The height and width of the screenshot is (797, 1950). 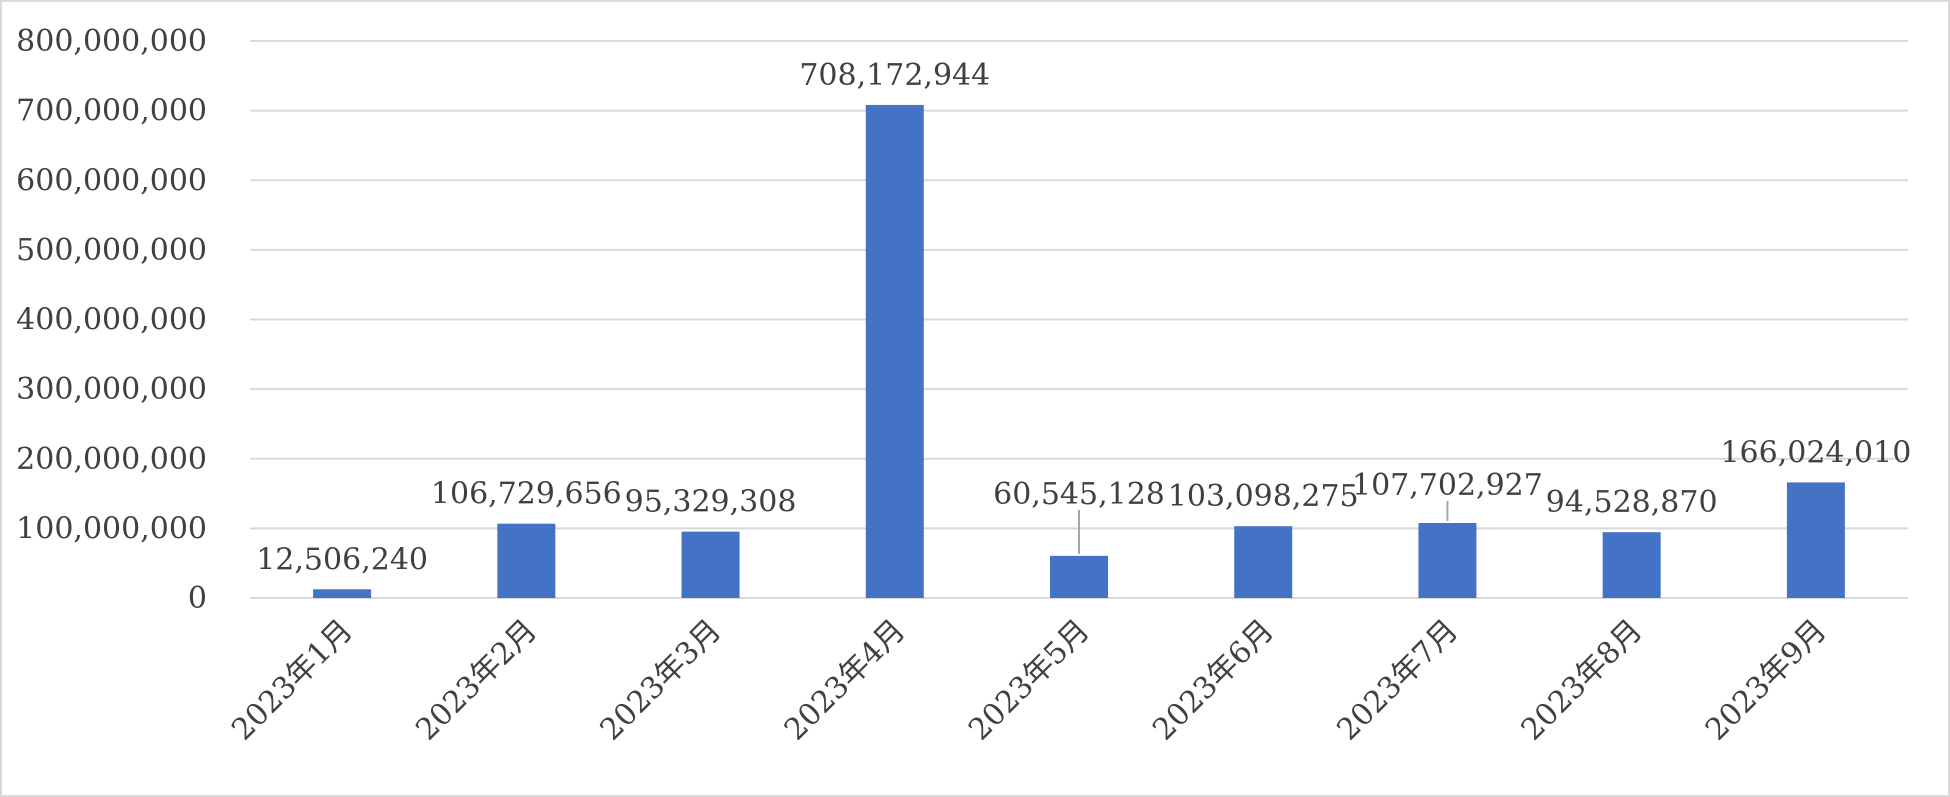 What do you see at coordinates (111, 459) in the screenshot?
I see `y-tick-label: 200,000,000` at bounding box center [111, 459].